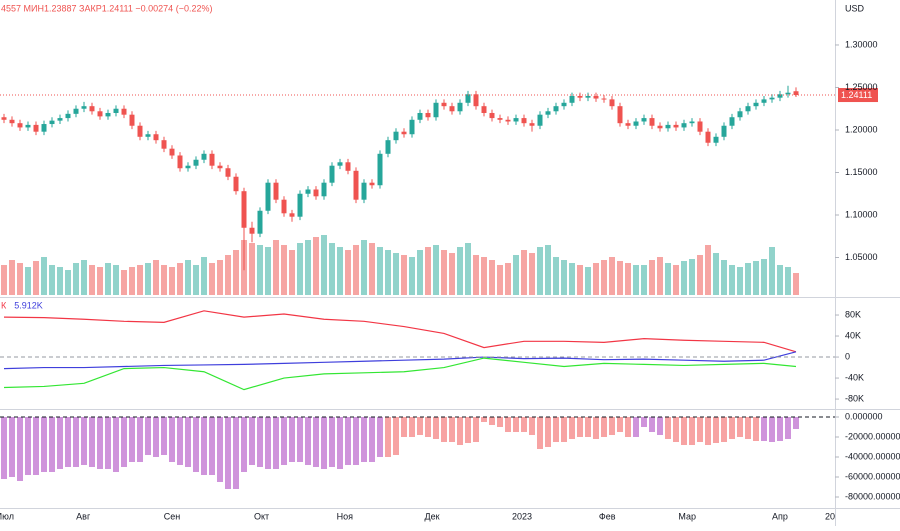 The image size is (900, 531). I want to click on last-price-box, so click(858, 95).